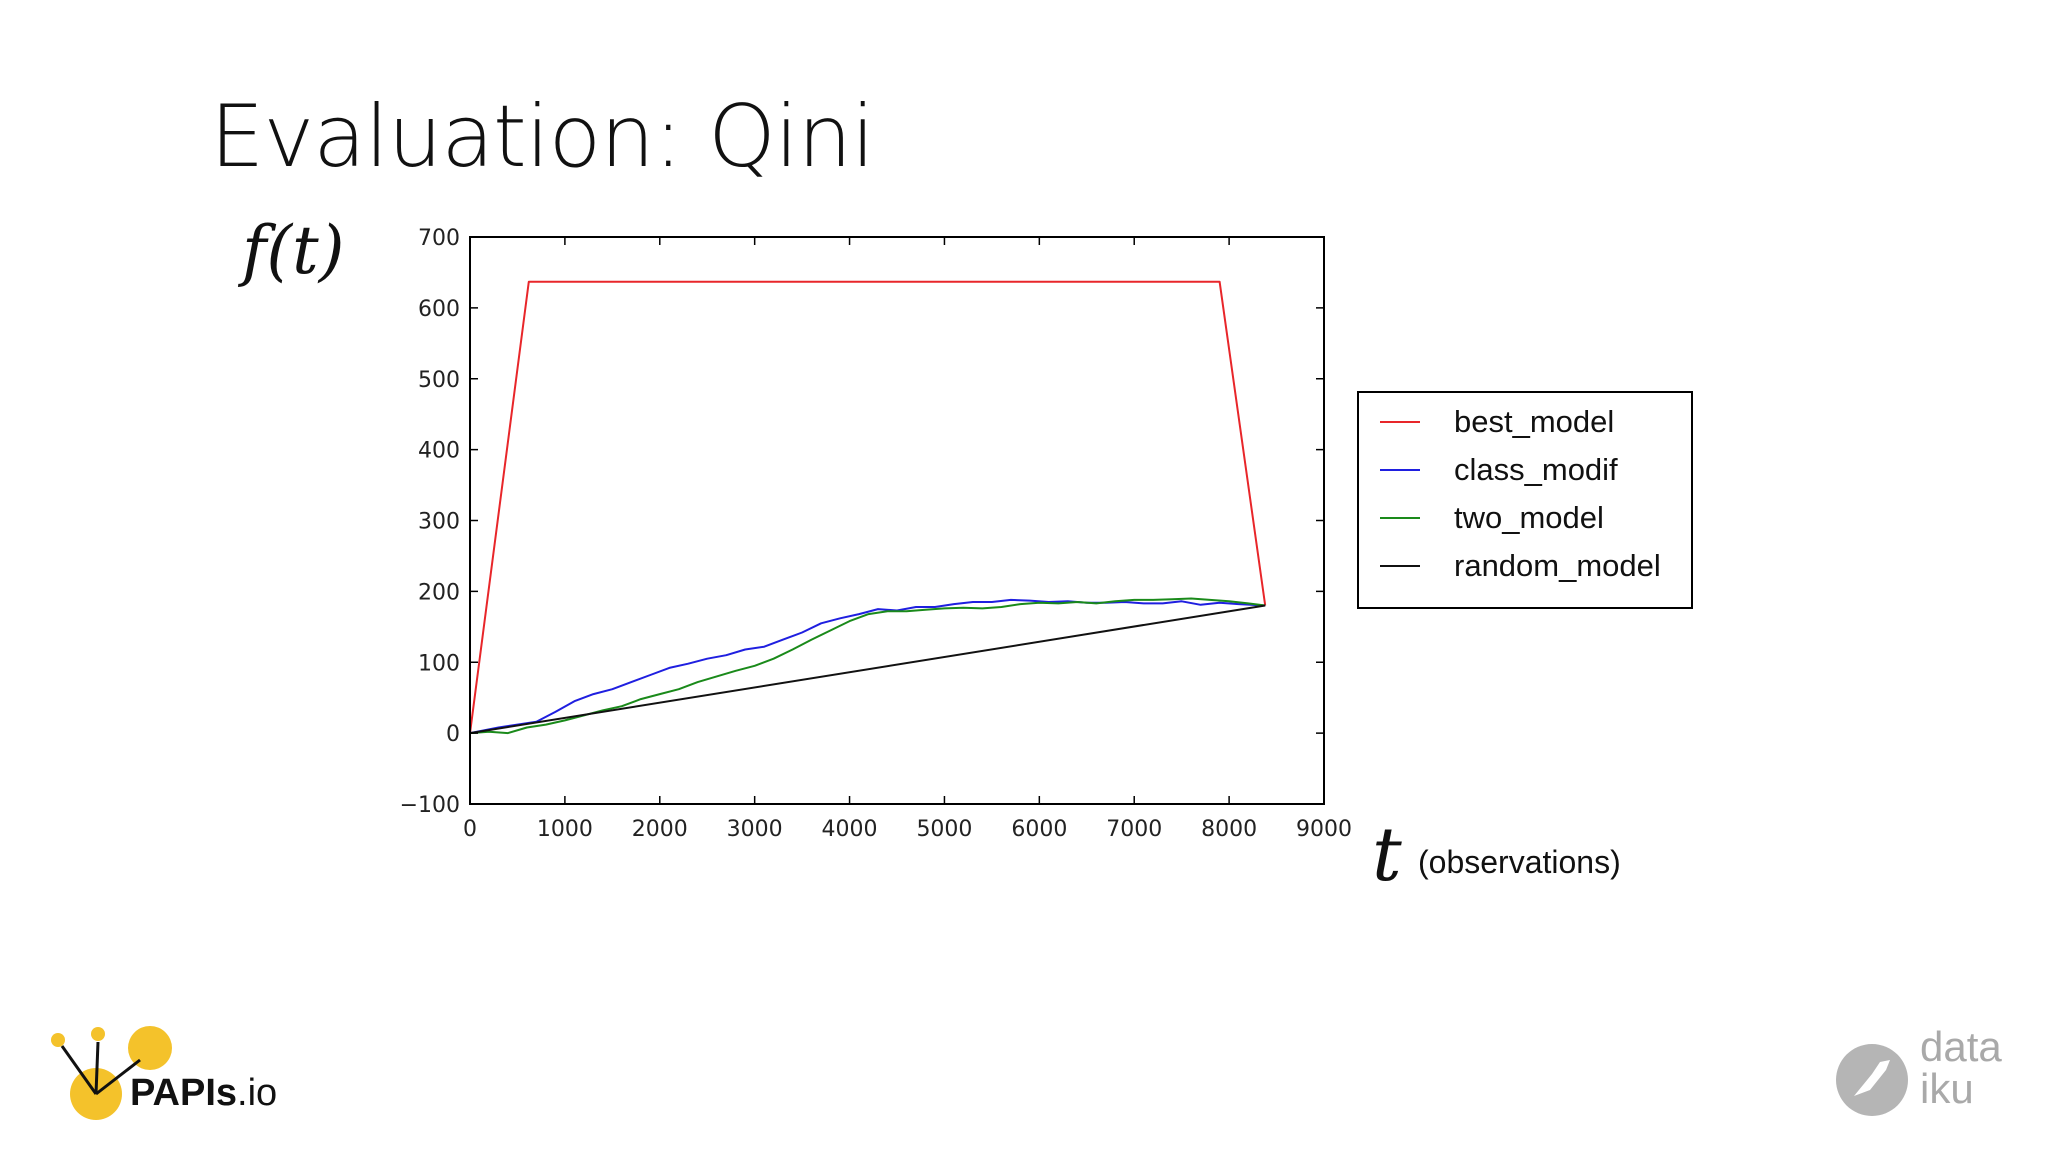 The image size is (2048, 1152). Describe the element at coordinates (293, 250) in the screenshot. I see `y-axis-label: f(t)` at that location.